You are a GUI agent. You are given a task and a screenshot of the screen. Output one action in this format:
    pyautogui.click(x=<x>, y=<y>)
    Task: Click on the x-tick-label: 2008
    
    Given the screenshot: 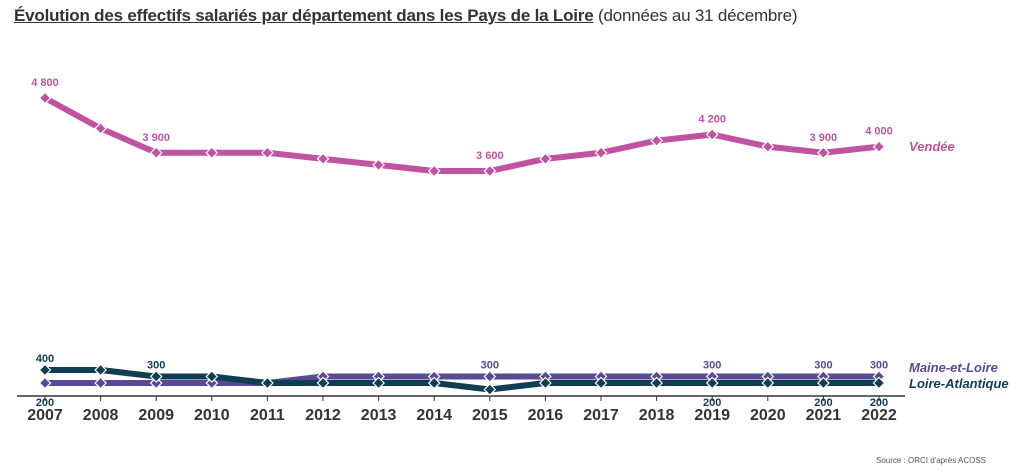 What is the action you would take?
    pyautogui.click(x=101, y=415)
    